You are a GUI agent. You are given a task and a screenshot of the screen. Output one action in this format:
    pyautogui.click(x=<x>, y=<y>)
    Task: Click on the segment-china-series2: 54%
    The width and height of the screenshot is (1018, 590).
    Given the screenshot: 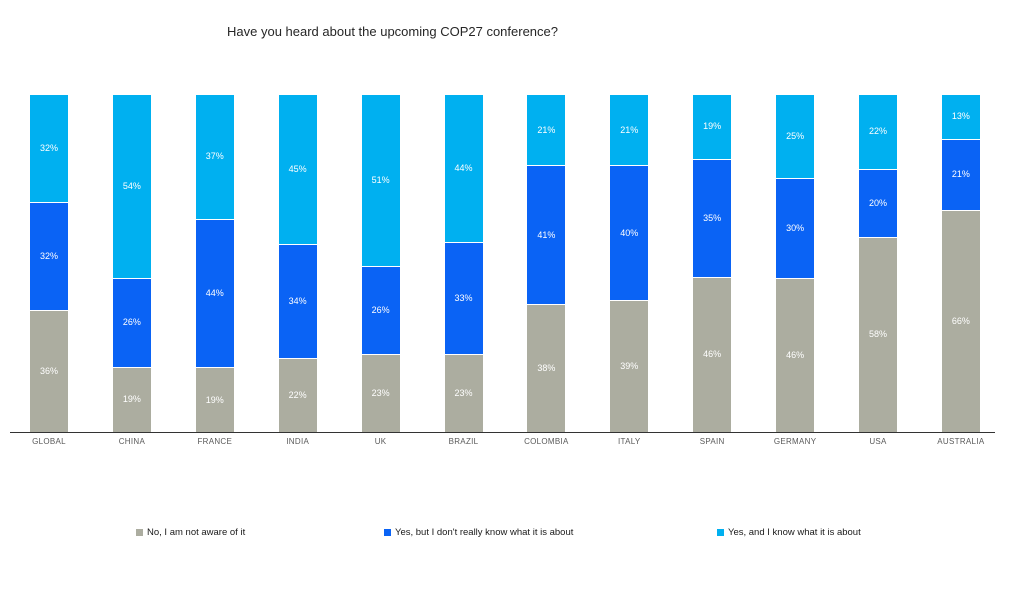 What is the action you would take?
    pyautogui.click(x=131, y=186)
    